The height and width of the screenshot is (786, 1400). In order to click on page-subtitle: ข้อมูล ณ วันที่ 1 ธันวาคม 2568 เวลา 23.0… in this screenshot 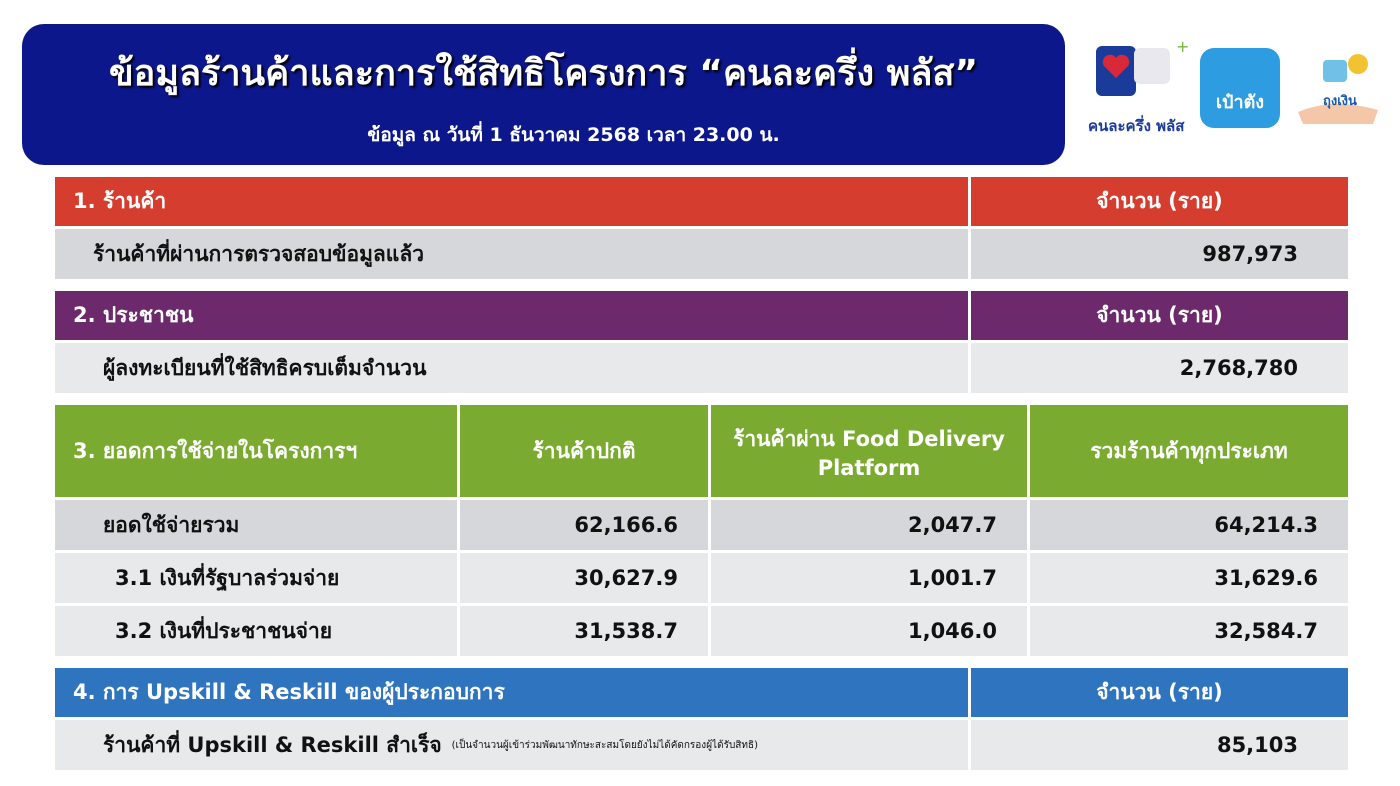, I will do `click(573, 135)`.